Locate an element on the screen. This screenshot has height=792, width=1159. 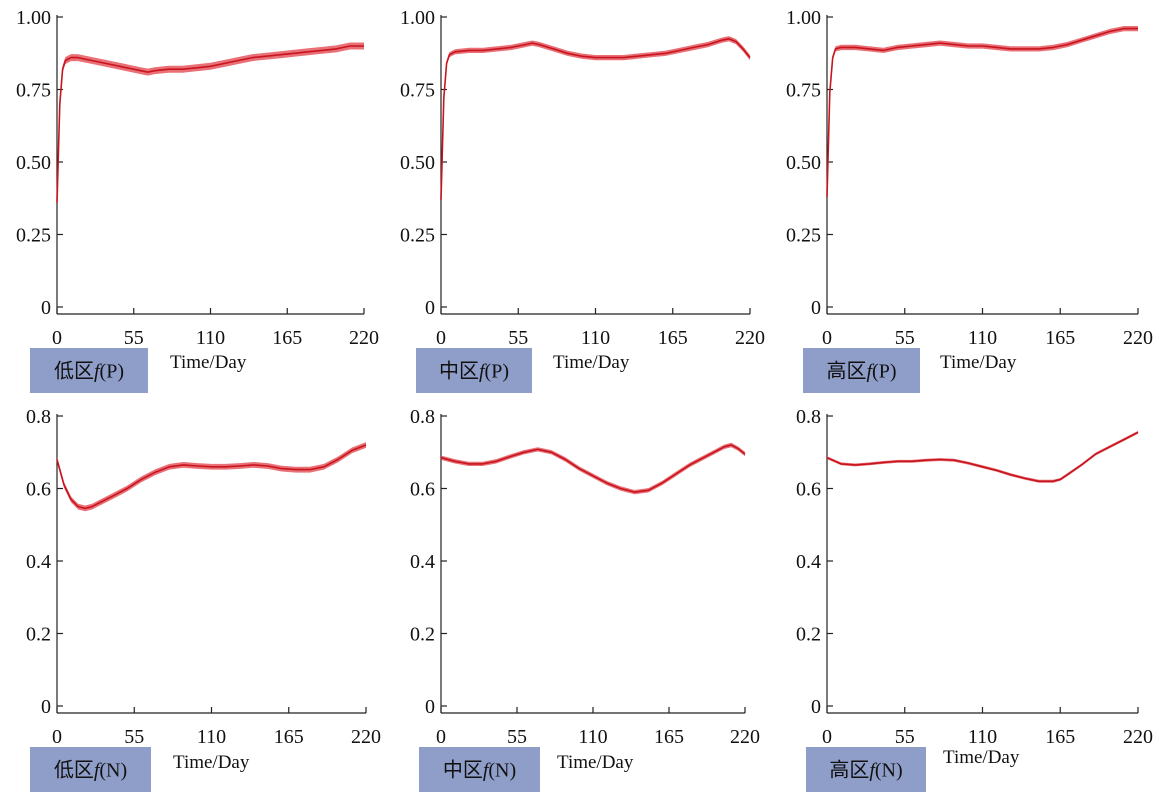
panel-tag-label: 低区f(P) is located at coordinates (89, 371).